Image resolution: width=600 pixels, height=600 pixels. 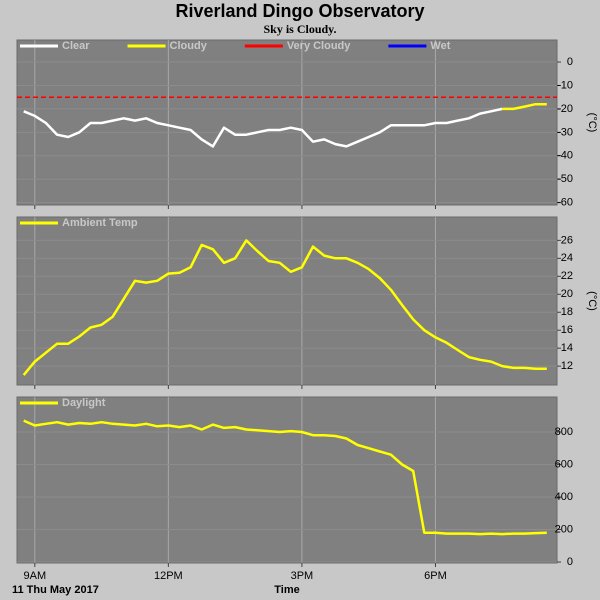 What do you see at coordinates (76, 46) in the screenshot?
I see `legend-label: Clear` at bounding box center [76, 46].